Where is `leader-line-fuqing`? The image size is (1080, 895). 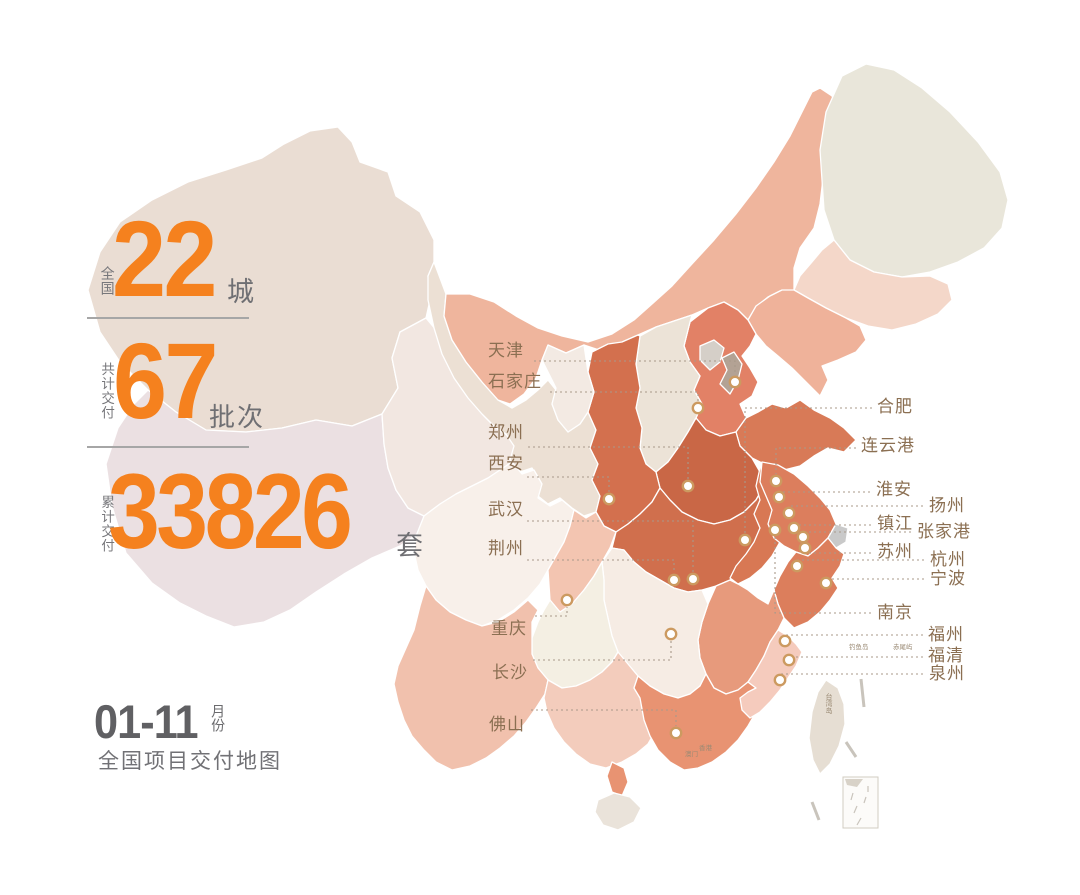 leader-line-fuqing is located at coordinates (855, 658).